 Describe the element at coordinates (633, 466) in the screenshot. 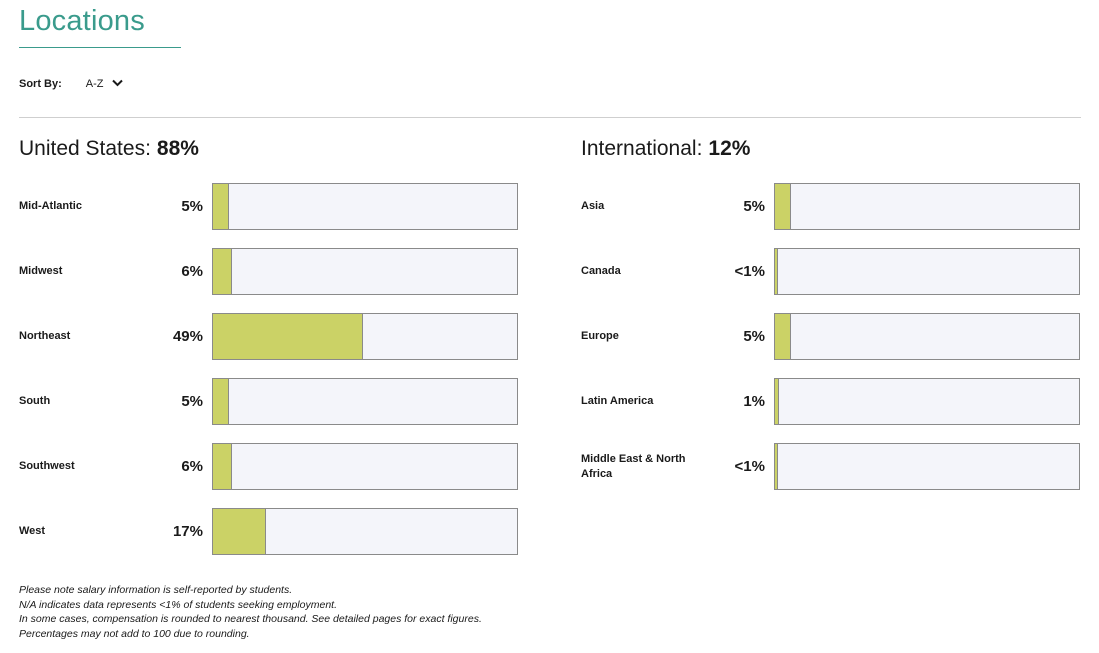

I see `category-label: Middle East & North Africa` at that location.